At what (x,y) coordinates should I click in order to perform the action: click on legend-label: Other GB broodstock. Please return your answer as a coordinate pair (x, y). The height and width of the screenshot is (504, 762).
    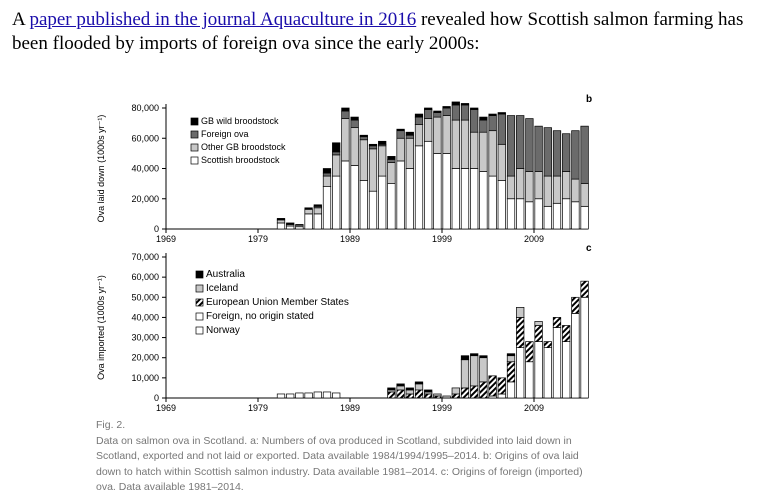
    Looking at the image, I should click on (243, 147).